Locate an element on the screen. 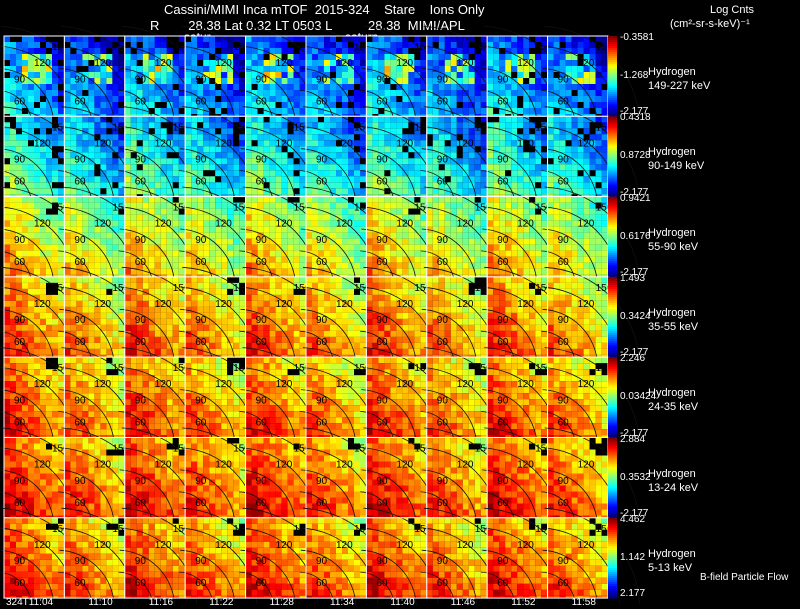  energy-range-label: 5-13 keV is located at coordinates (670, 567).